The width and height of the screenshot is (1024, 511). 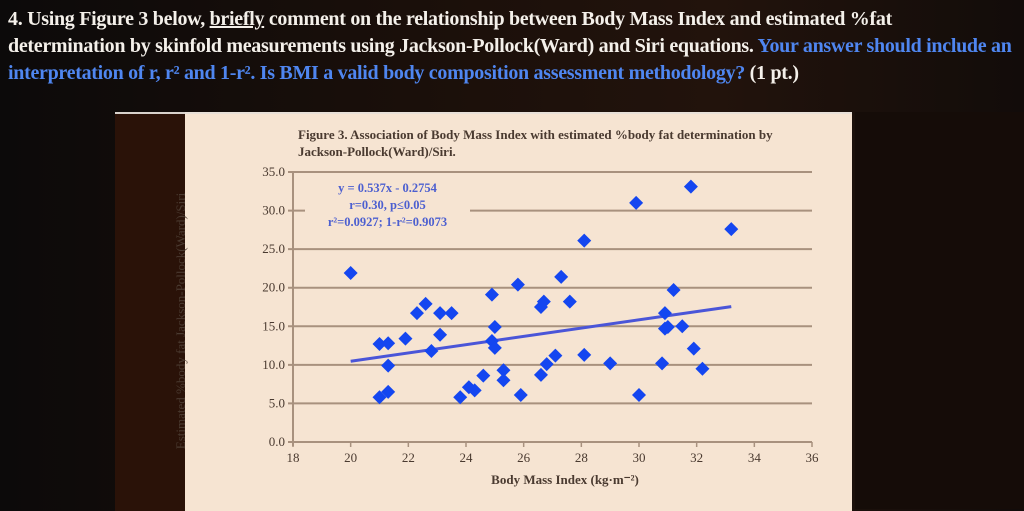 I want to click on slide-left-margin, so click(x=150, y=311).